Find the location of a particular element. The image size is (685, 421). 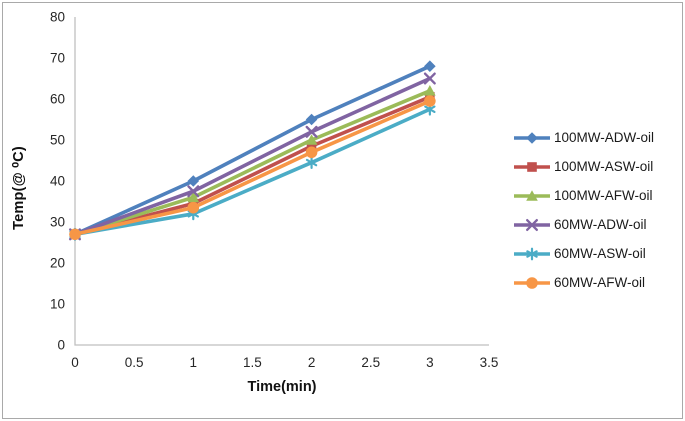

legend-key-square is located at coordinates (532, 166).